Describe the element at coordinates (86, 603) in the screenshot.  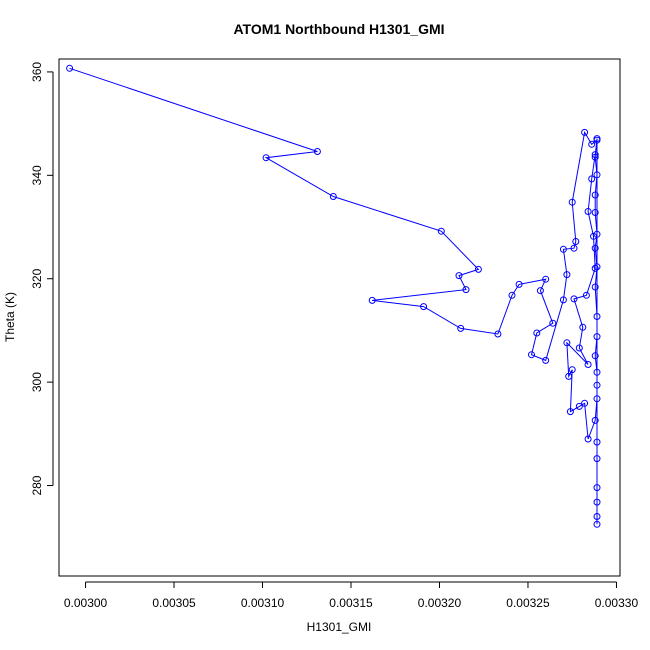
I see `x-tick-label: 0.00300` at that location.